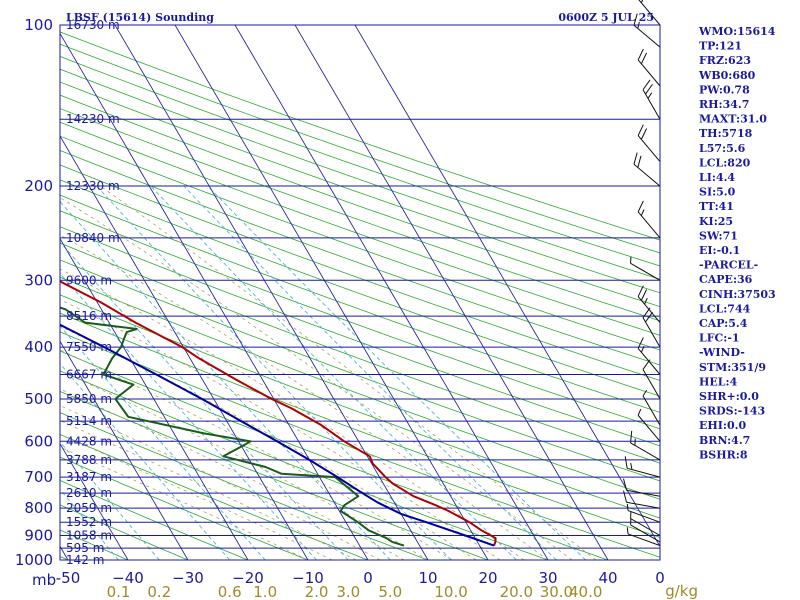  I want to click on index-line: BSHR:8, so click(723, 454).